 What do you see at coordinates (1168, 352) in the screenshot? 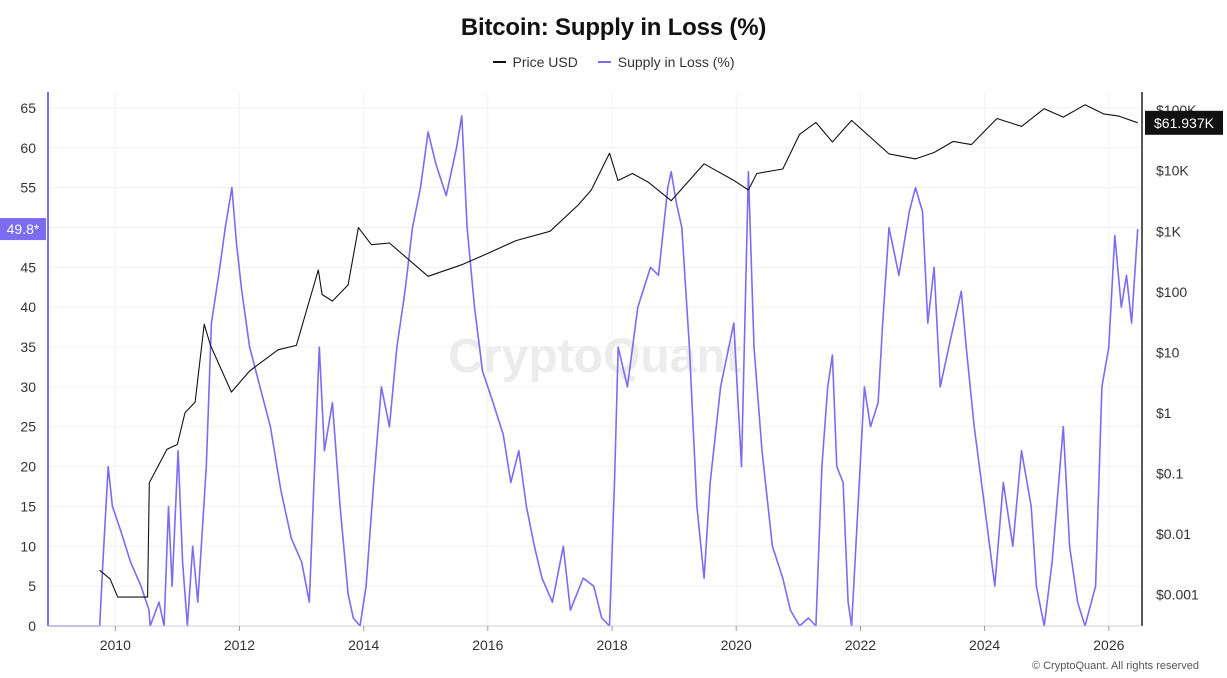
I see `right-tick-label: $10` at bounding box center [1168, 352].